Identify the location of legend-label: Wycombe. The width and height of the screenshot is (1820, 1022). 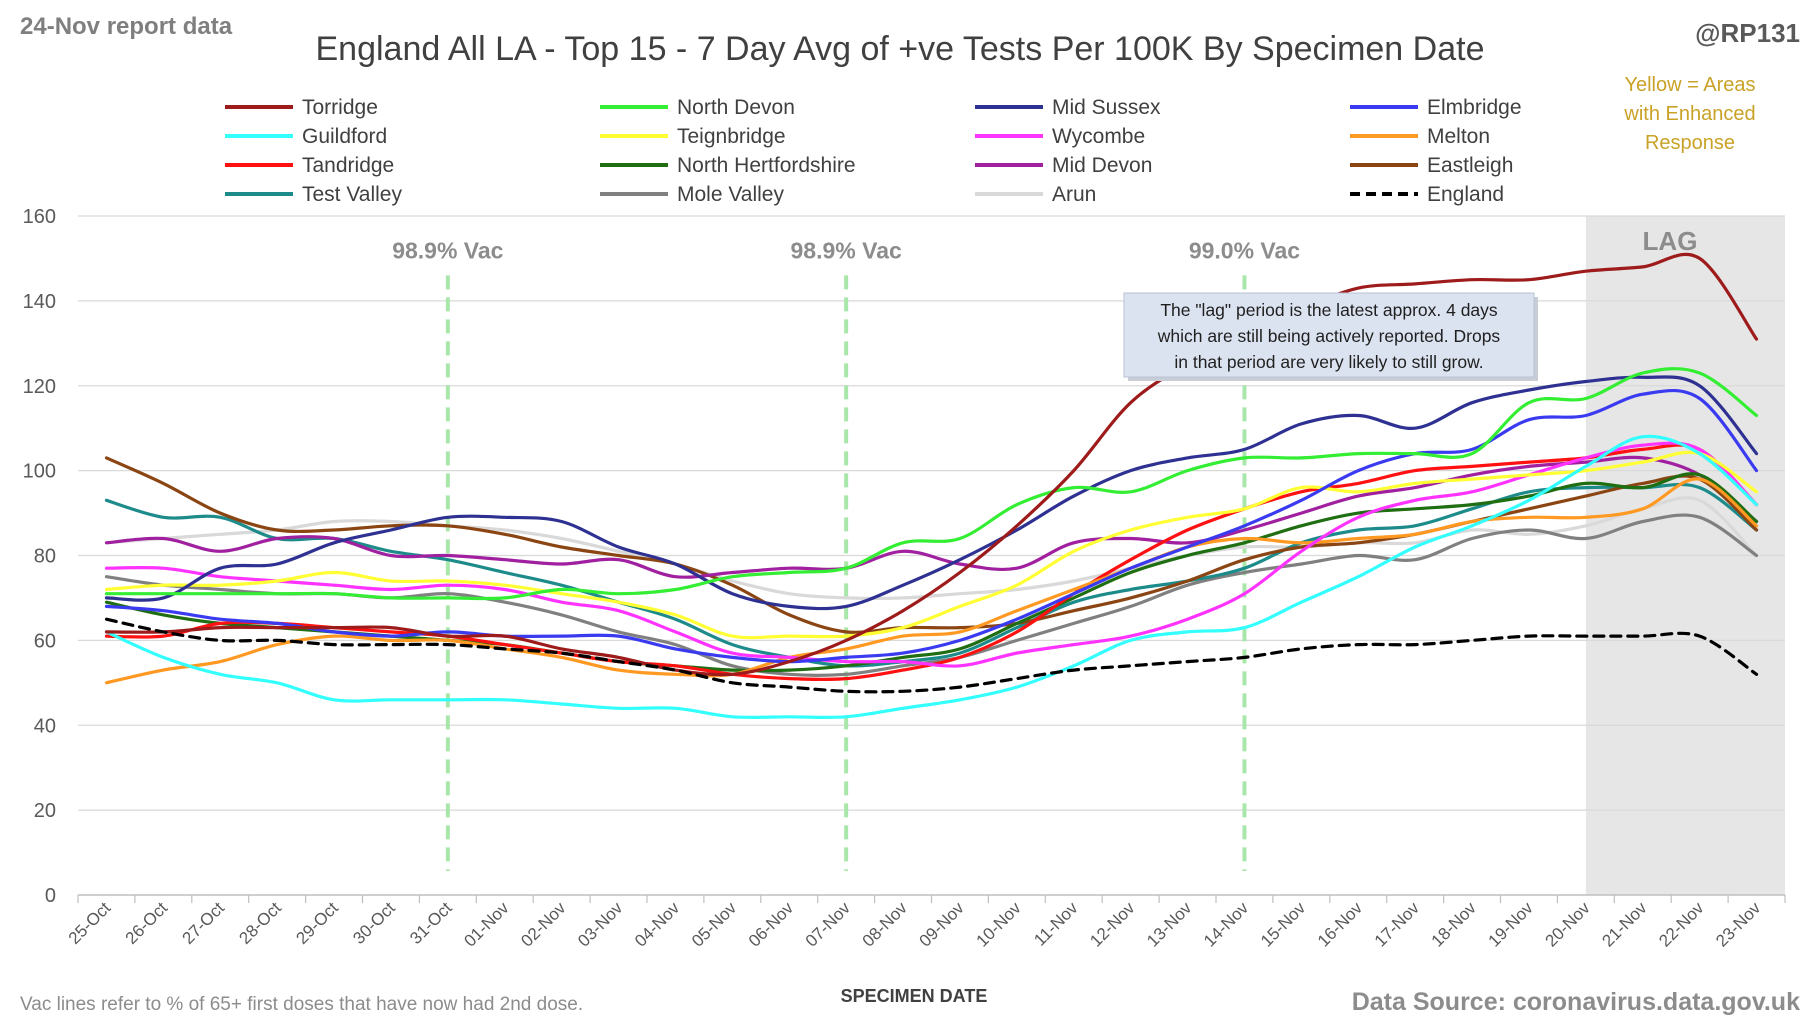
(1098, 136).